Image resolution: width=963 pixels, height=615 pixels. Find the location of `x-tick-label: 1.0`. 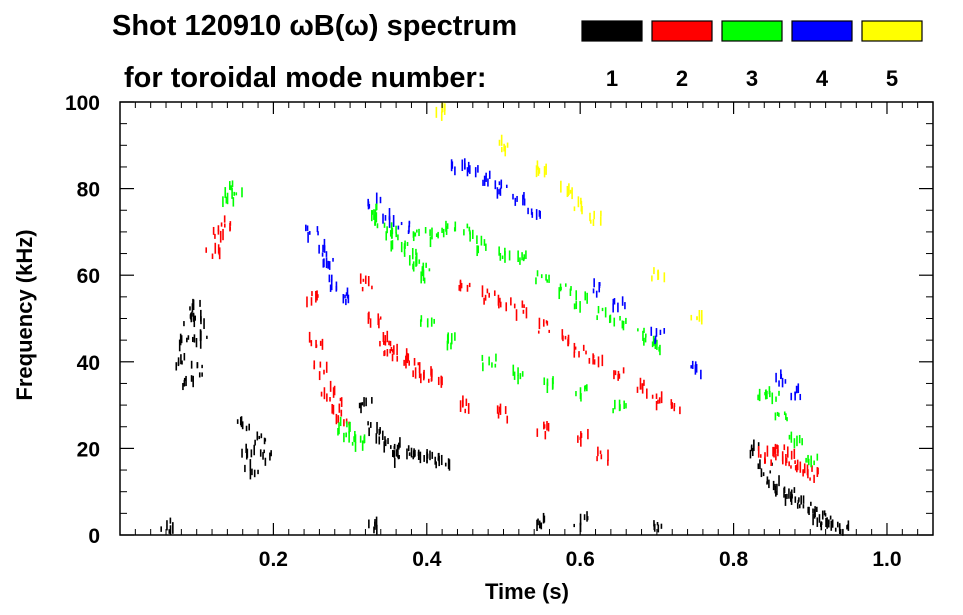

x-tick-label: 1.0 is located at coordinates (886, 559).